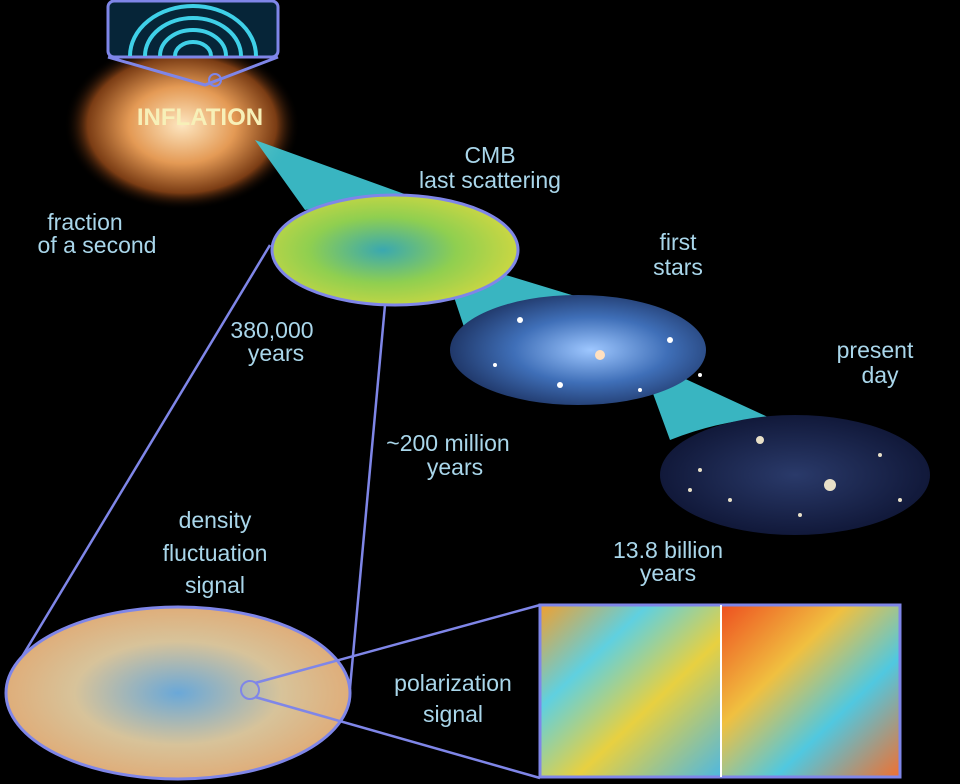 The width and height of the screenshot is (960, 784). What do you see at coordinates (271, 330) in the screenshot?
I see `cmb-time: 380,000` at bounding box center [271, 330].